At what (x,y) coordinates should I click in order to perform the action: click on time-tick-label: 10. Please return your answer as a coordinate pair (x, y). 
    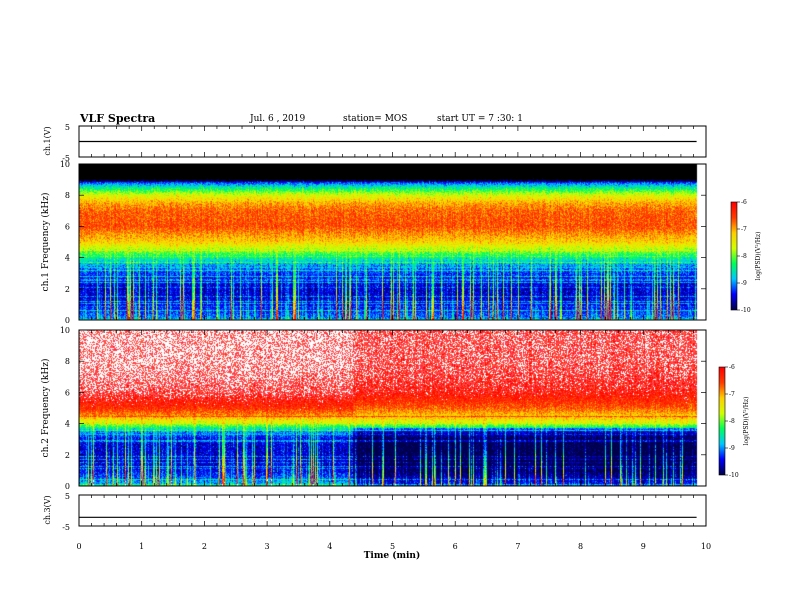
    Looking at the image, I should click on (706, 546).